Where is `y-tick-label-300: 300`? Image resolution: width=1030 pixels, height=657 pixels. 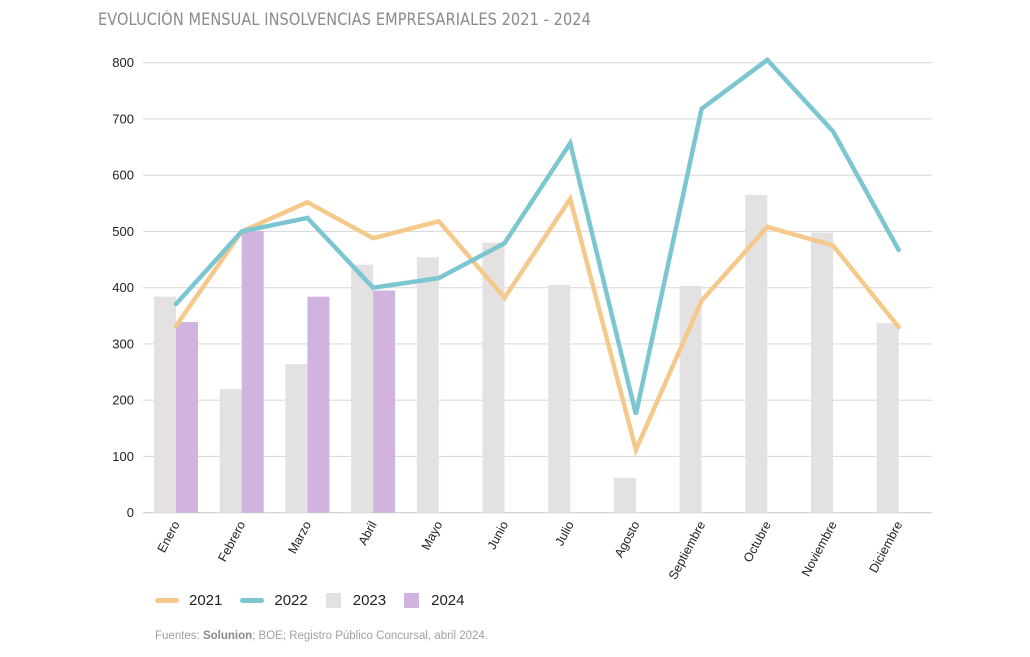
y-tick-label-300: 300 is located at coordinates (123, 343).